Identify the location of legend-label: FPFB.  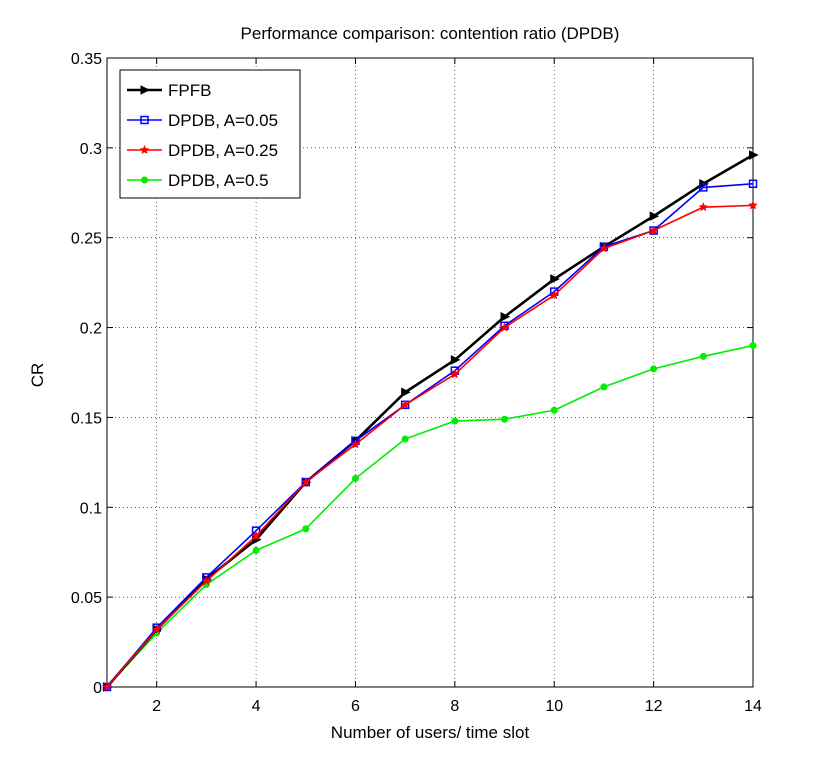
(189, 90).